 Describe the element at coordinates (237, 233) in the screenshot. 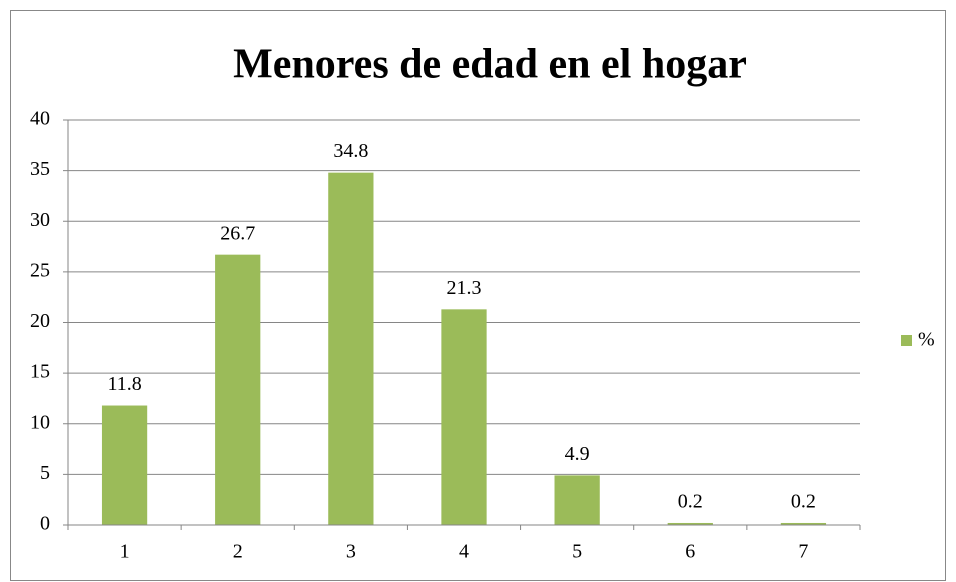

I see `data-label: 26.7` at that location.